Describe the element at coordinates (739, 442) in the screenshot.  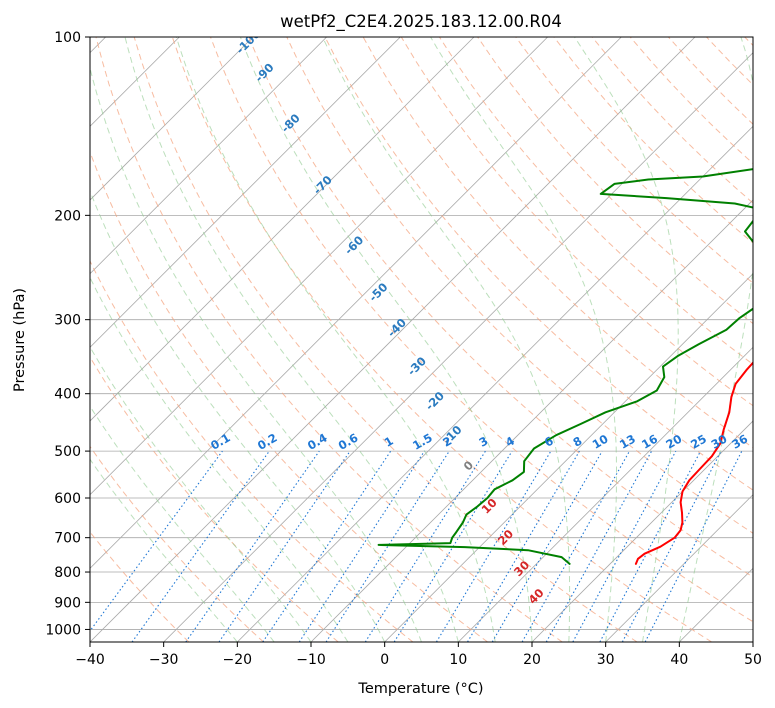
I see `mixing-ratio-label: 36` at that location.